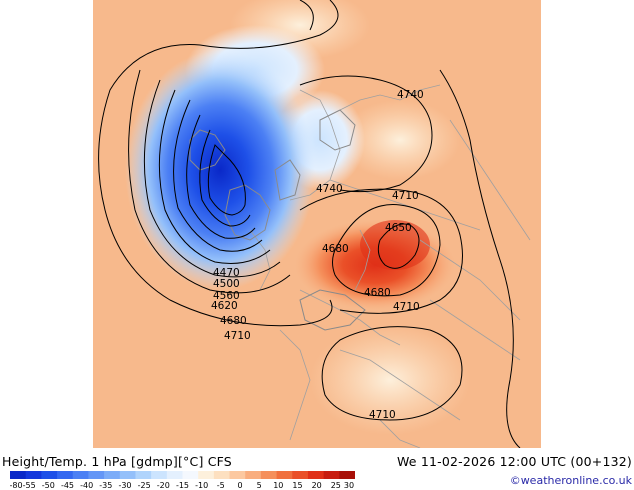 The image size is (634, 490). Describe the element at coordinates (349, 485) in the screenshot. I see `colorbar-label: 30` at that location.